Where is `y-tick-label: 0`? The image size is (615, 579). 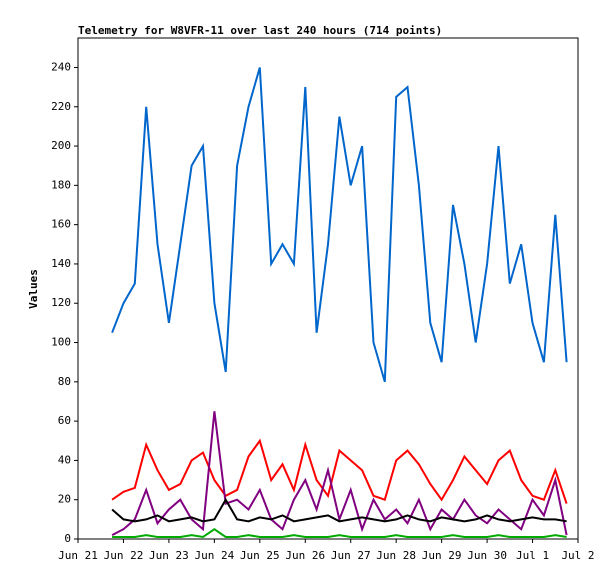 y-tick-label: 0 is located at coordinates (67, 538).